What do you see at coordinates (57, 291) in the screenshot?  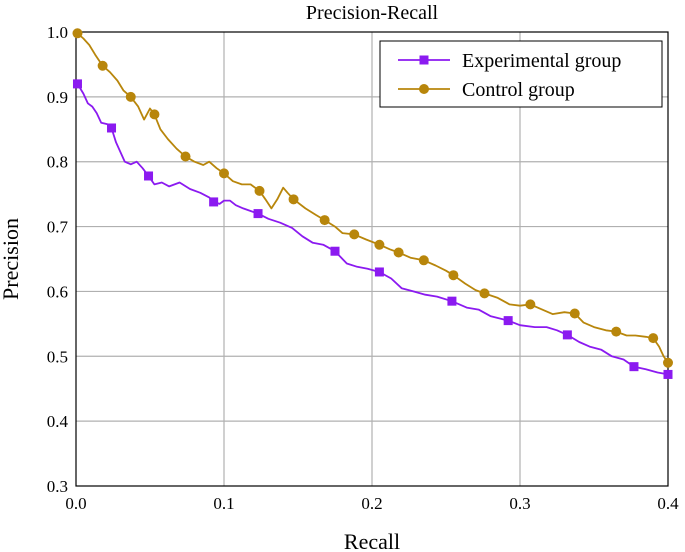 I see `y-tick-label: 0.6` at bounding box center [57, 291].